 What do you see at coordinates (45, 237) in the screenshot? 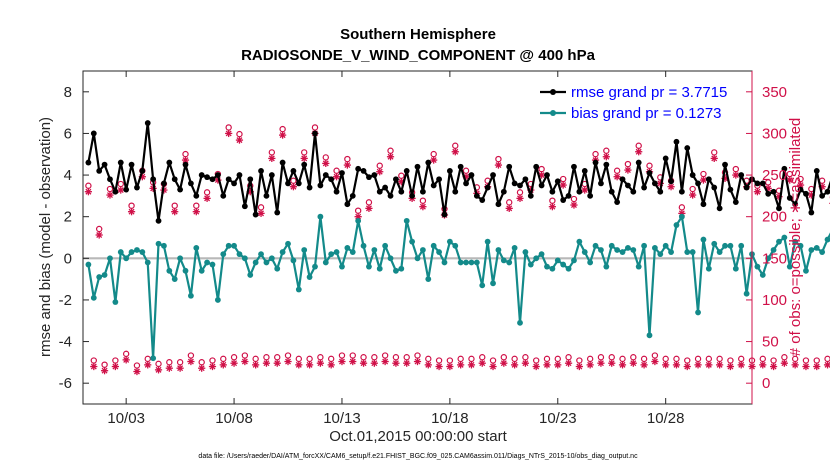
I see `y-axis-label: rmse and bias (model - observation)` at bounding box center [45, 237].